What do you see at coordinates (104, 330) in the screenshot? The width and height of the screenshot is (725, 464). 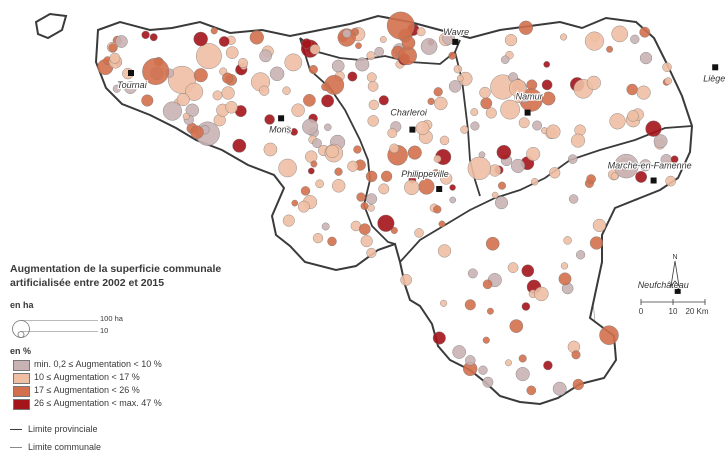 I see `size-label-10: 10` at bounding box center [104, 330].